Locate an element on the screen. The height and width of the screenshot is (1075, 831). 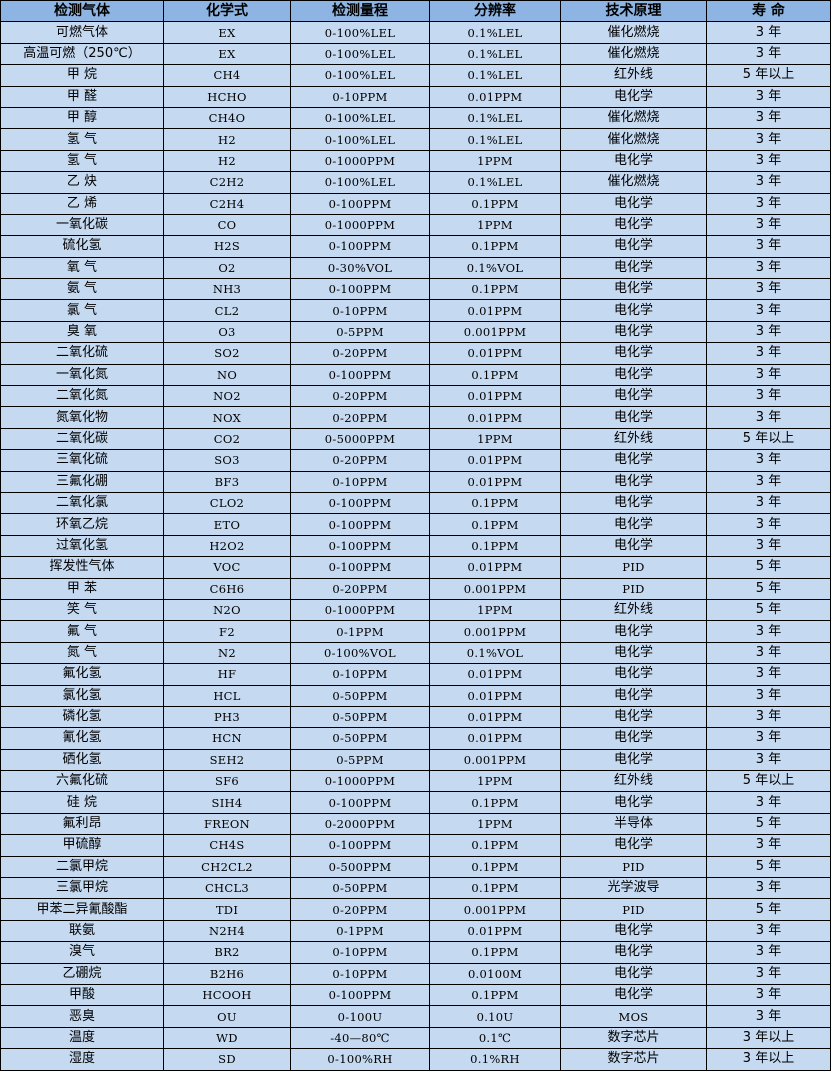
table-row: 恶臭 OU 0-100U 0.10U MOS 3 年 is located at coordinates (415, 1016).